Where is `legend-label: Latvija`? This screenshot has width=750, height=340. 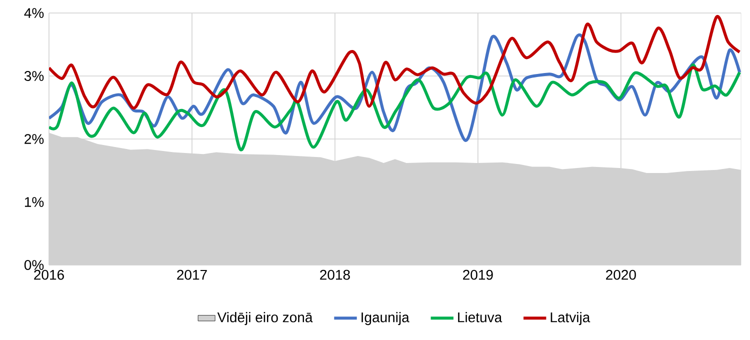
legend-label: Latvija is located at coordinates (570, 319).